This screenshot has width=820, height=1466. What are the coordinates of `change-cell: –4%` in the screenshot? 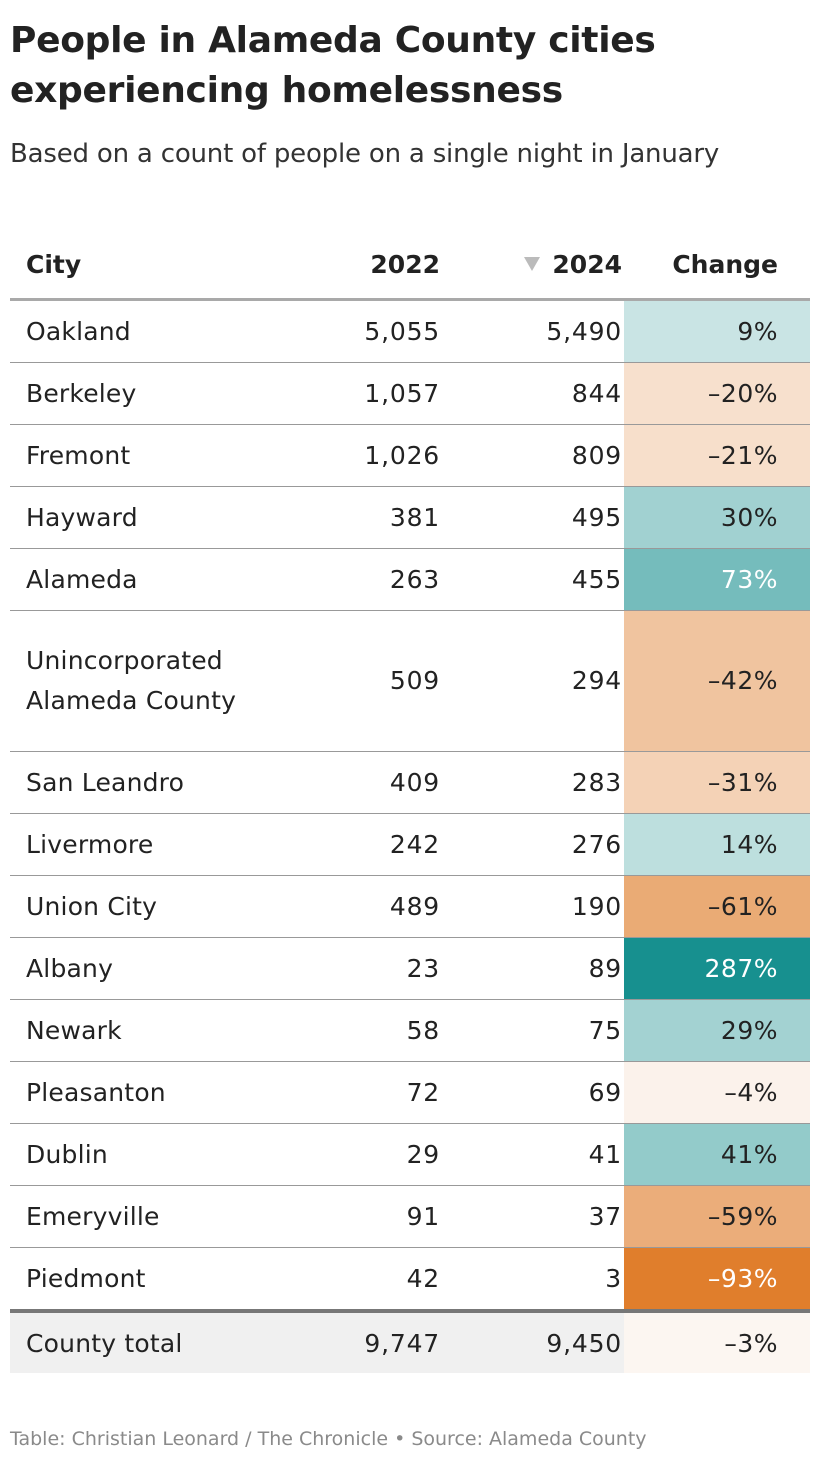 It's located at (717, 1092).